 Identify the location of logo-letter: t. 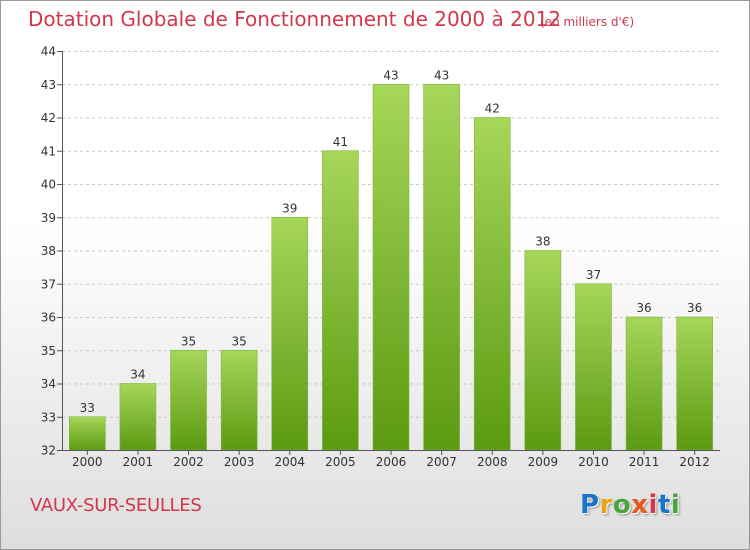
(664, 505).